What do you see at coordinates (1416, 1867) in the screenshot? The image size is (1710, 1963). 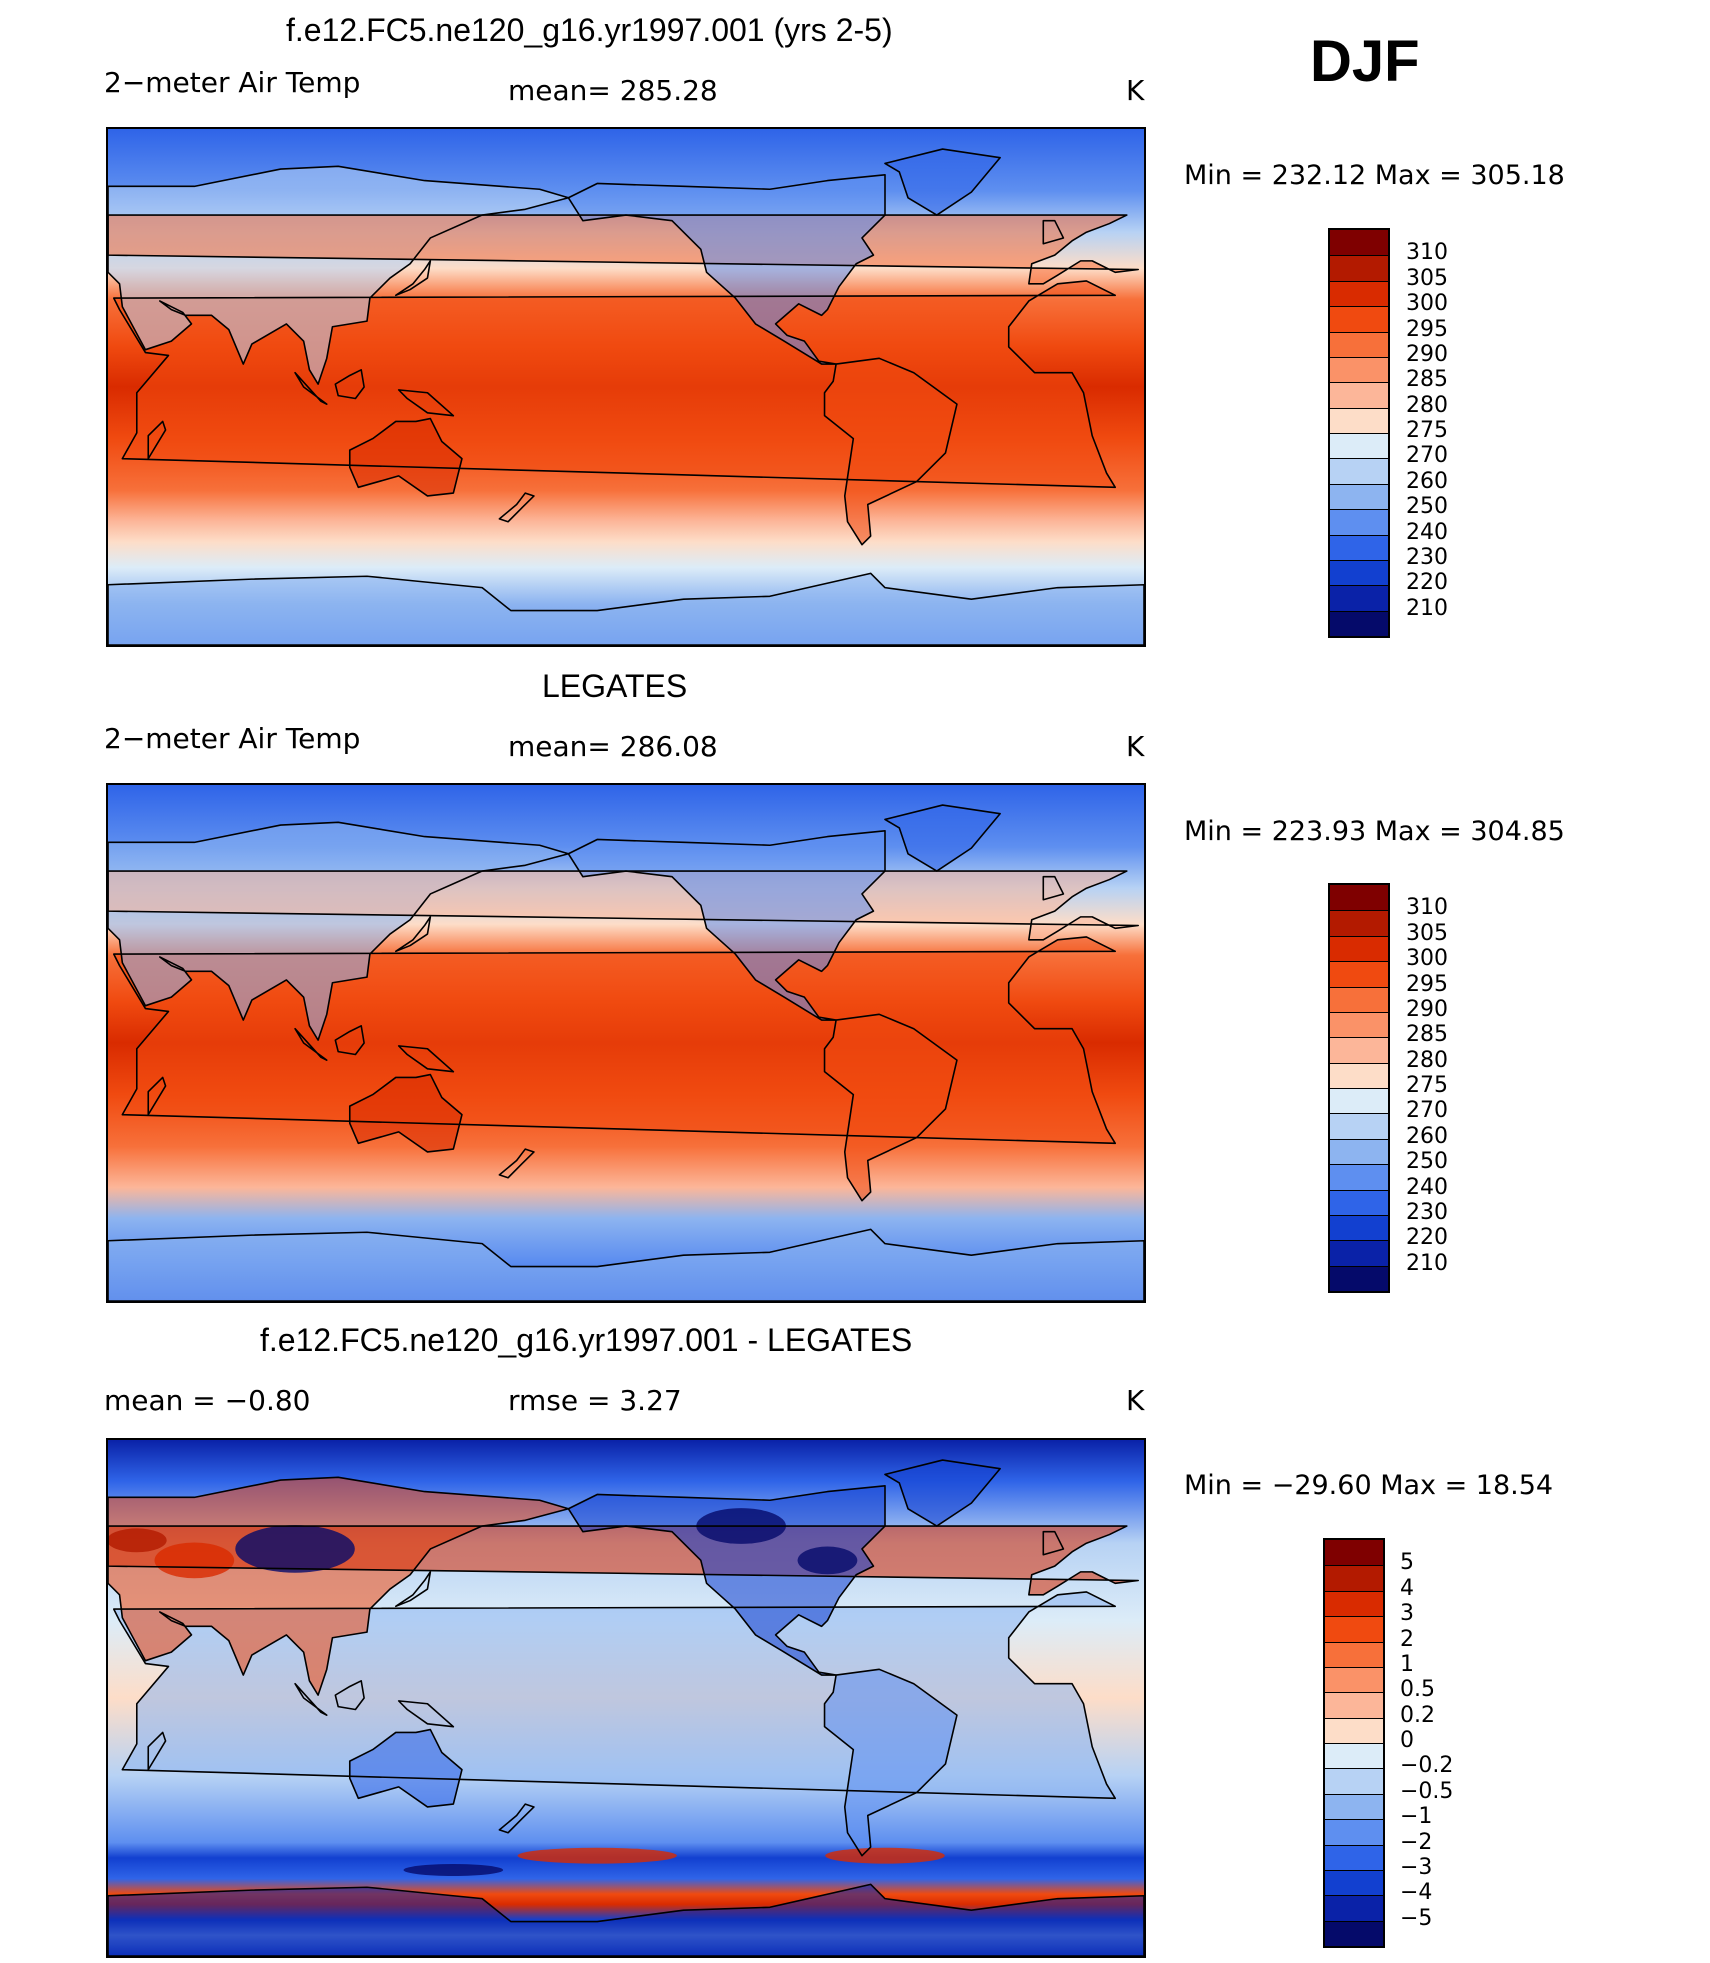 I see `colorbar-tick-label: −3` at bounding box center [1416, 1867].